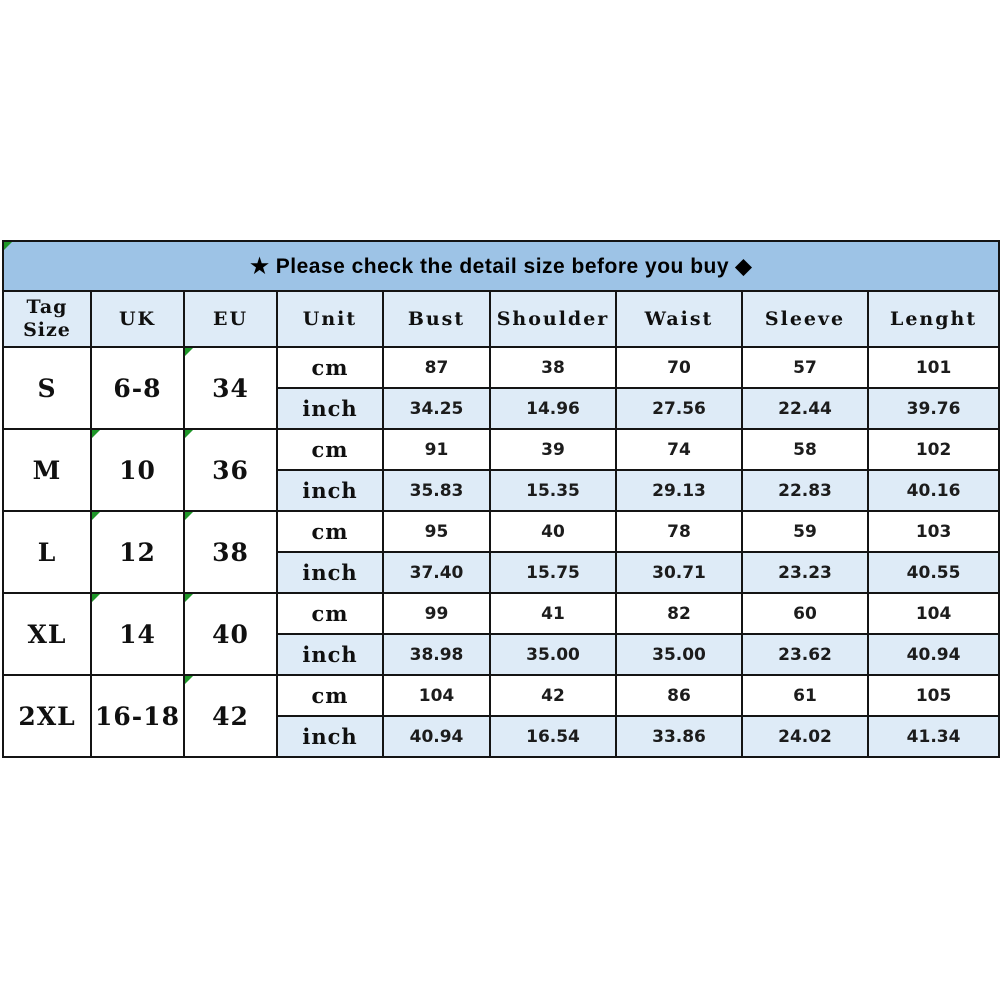  What do you see at coordinates (679, 613) in the screenshot?
I see `measurement-cell: 82` at bounding box center [679, 613].